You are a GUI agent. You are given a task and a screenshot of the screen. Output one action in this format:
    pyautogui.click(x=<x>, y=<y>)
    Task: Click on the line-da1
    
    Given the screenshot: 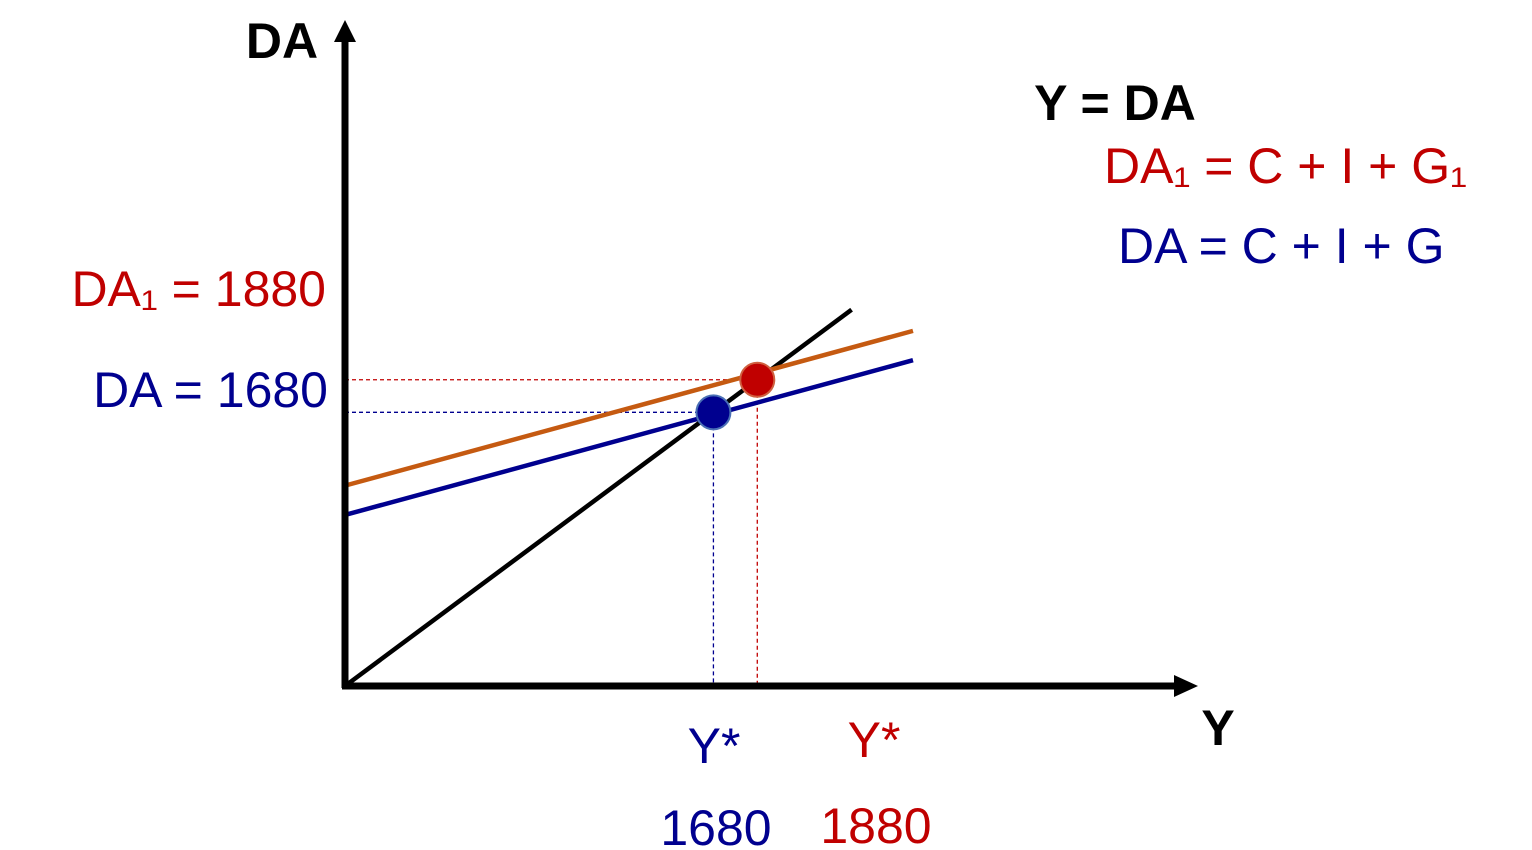 What is the action you would take?
    pyautogui.click(x=629, y=408)
    